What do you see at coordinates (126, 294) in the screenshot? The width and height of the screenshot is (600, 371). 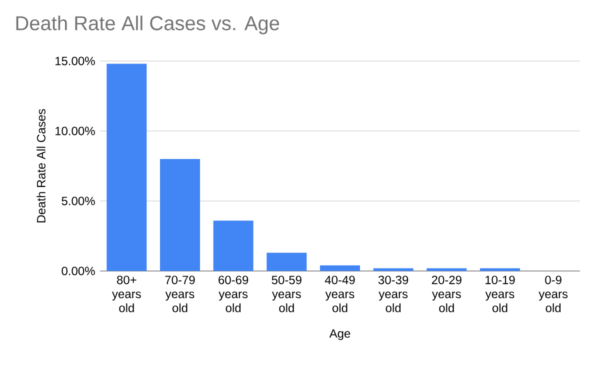 I see `x-tick-label: 80+ years old` at bounding box center [126, 294].